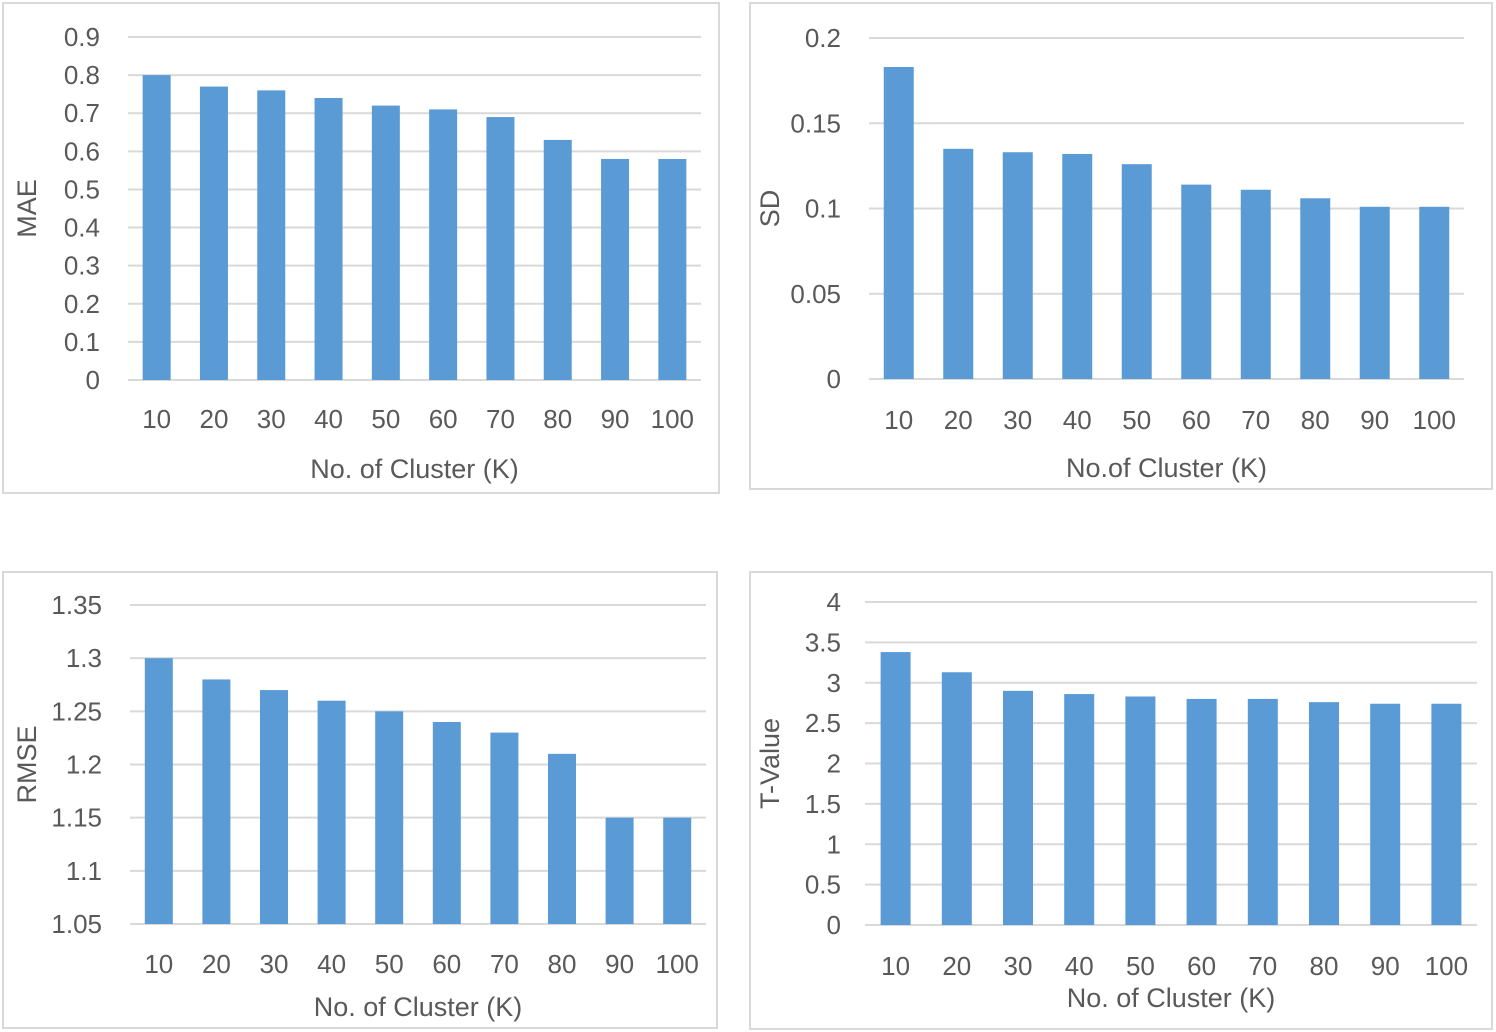  Describe the element at coordinates (76, 605) in the screenshot. I see `rmse-y-tick-label: 1.35` at that location.